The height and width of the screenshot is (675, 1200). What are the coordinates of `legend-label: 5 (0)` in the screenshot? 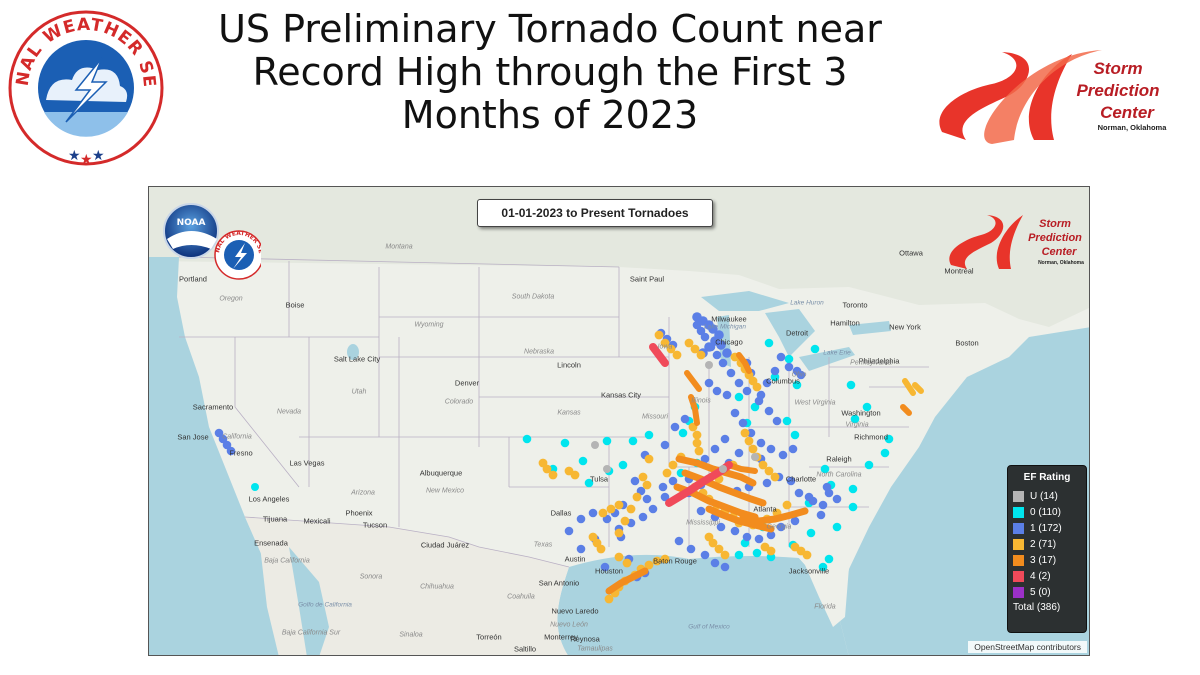 It's located at (1040, 592).